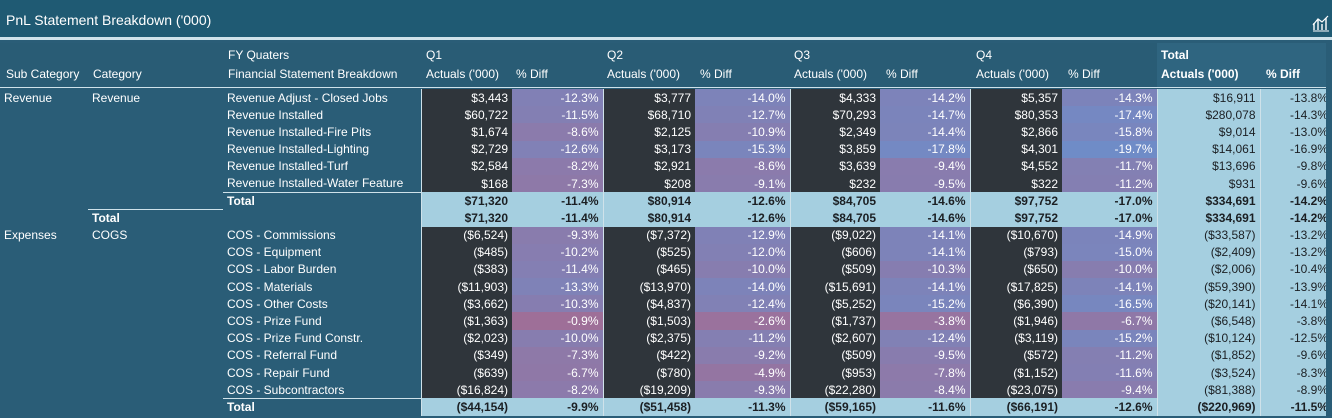 The width and height of the screenshot is (1332, 418). I want to click on q2-pct-cell: -10.0%, so click(742, 269).